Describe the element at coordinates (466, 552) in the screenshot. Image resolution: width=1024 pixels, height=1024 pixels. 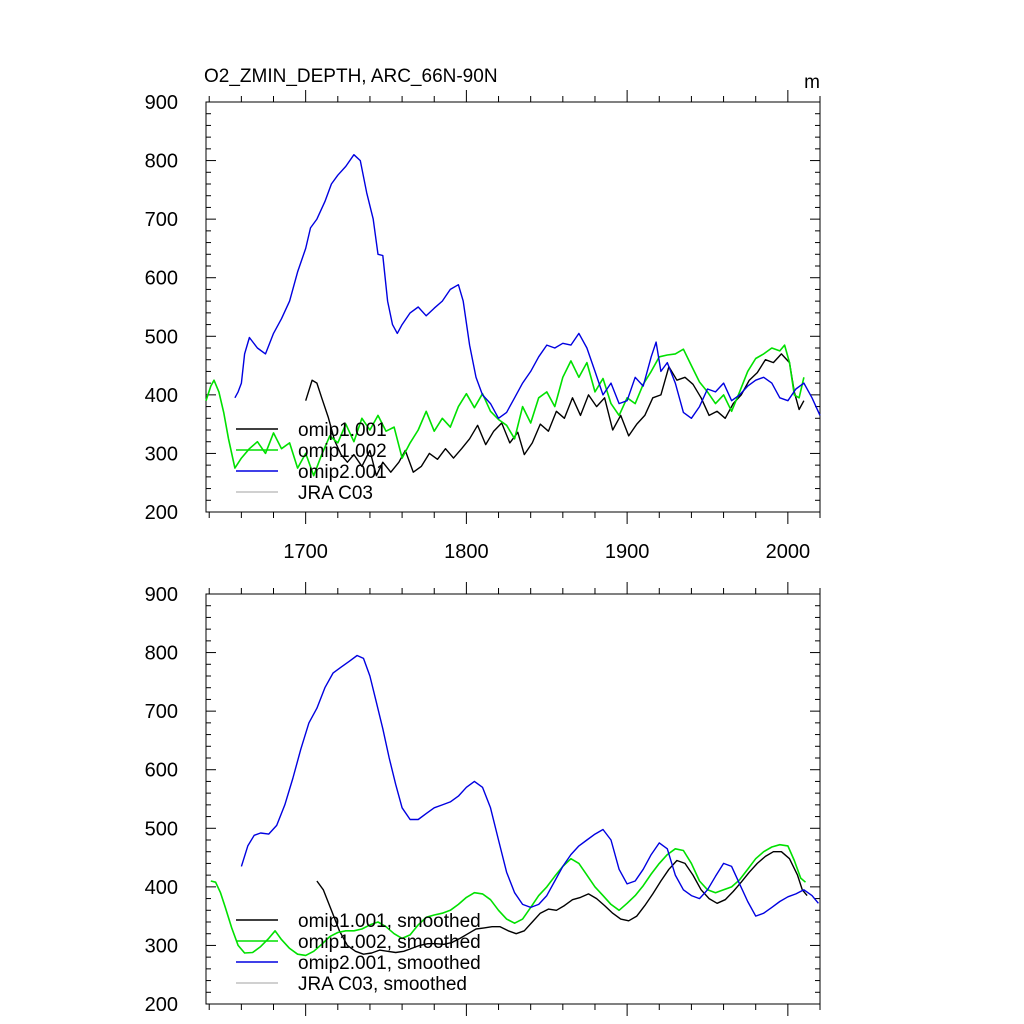
I see `x-tick-label: 1800` at that location.